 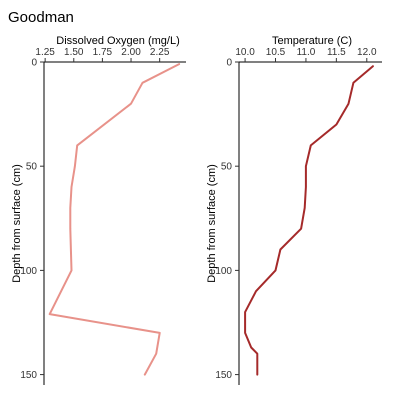 What do you see at coordinates (45, 52) in the screenshot?
I see `oxygen-x-tick-label: 1.25` at bounding box center [45, 52].